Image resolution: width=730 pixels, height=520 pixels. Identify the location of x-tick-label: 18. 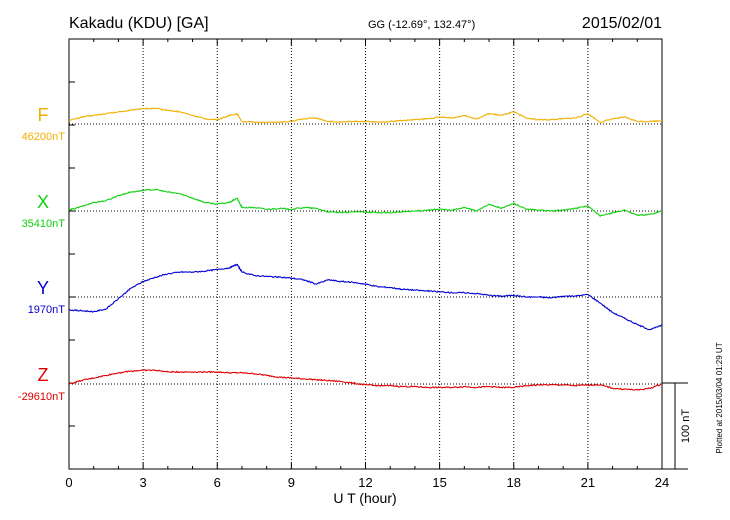
(514, 482).